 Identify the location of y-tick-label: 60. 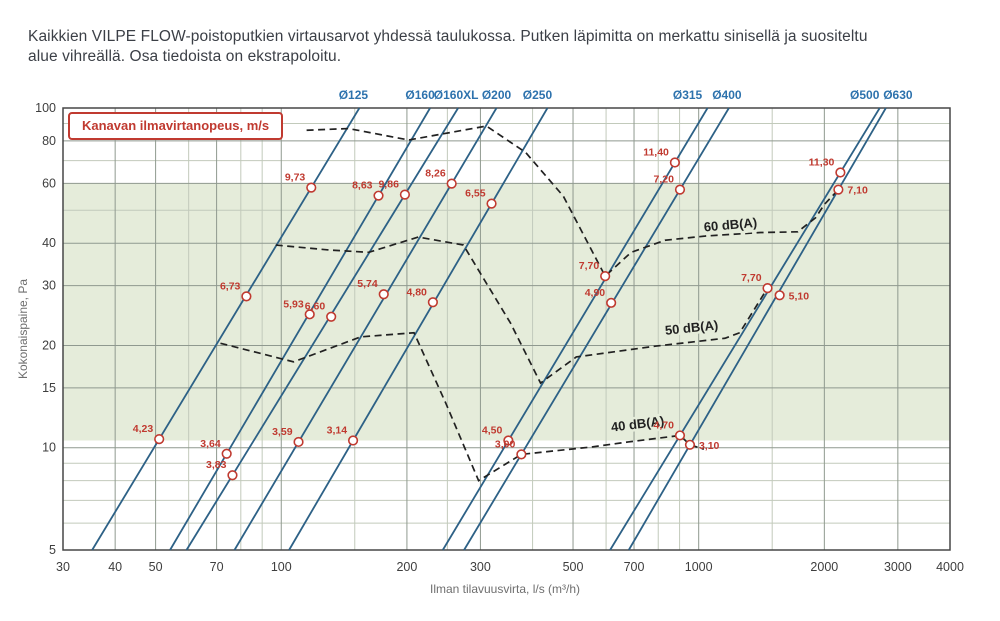
(49, 183).